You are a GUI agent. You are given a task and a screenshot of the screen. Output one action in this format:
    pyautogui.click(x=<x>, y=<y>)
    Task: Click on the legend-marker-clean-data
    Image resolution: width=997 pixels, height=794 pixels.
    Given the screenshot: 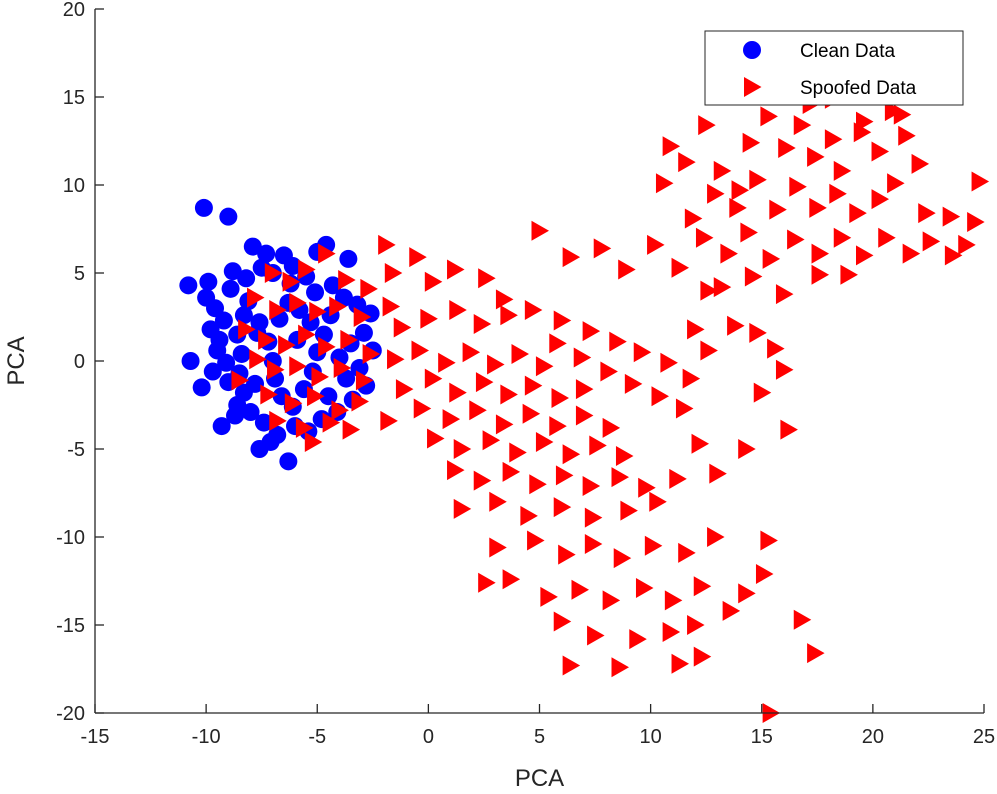 What is the action you would take?
    pyautogui.click(x=752, y=50)
    